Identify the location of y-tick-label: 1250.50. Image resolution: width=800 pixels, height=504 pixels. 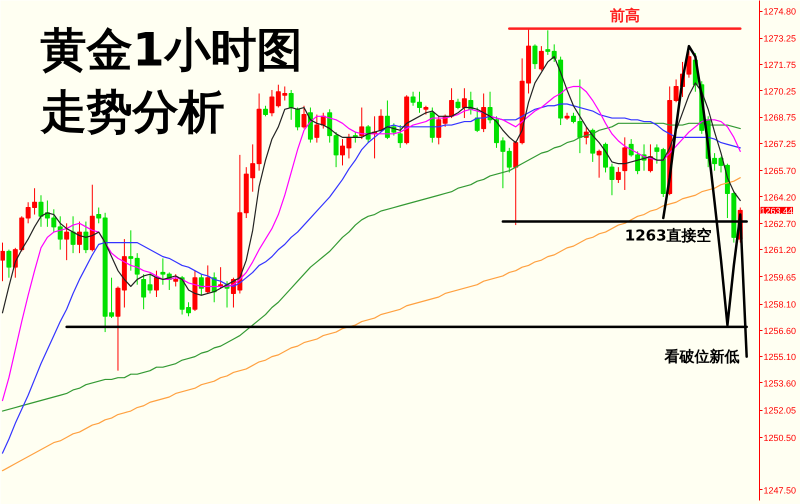
(780, 437).